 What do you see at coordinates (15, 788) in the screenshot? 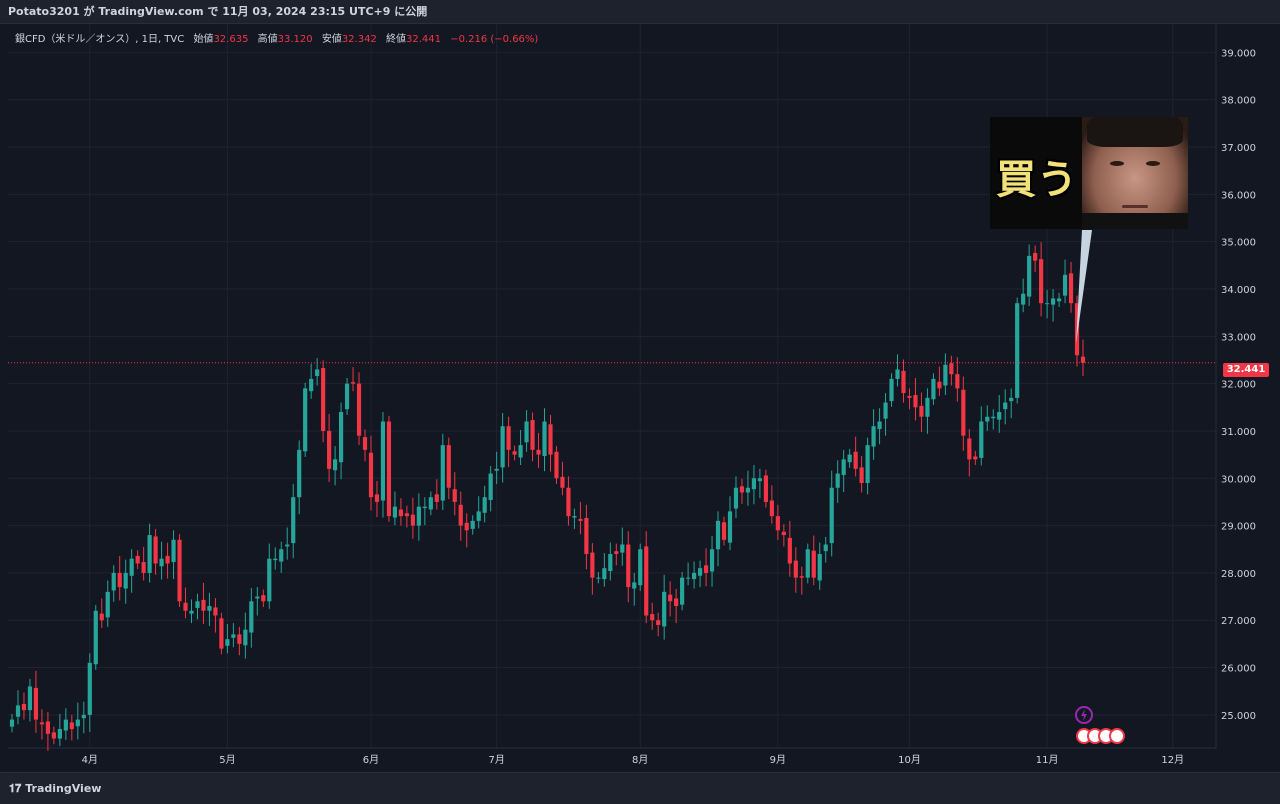
I see `tradingview-logo-icon: 𝟏𝟕` at bounding box center [15, 788].